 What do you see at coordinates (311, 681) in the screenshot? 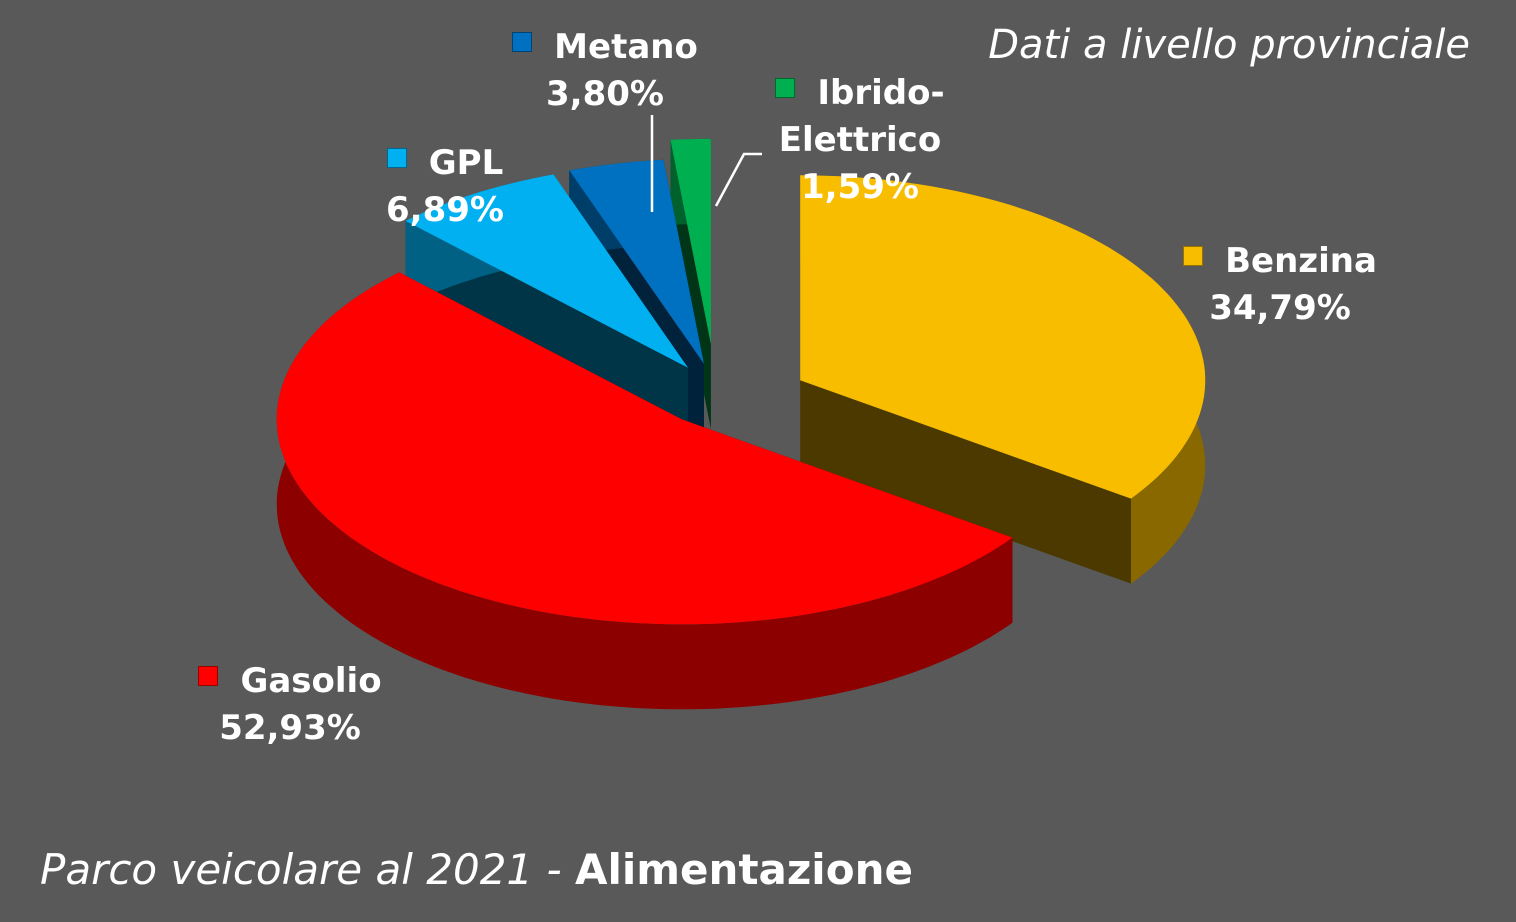
I see `category-label: Gasolio` at bounding box center [311, 681].